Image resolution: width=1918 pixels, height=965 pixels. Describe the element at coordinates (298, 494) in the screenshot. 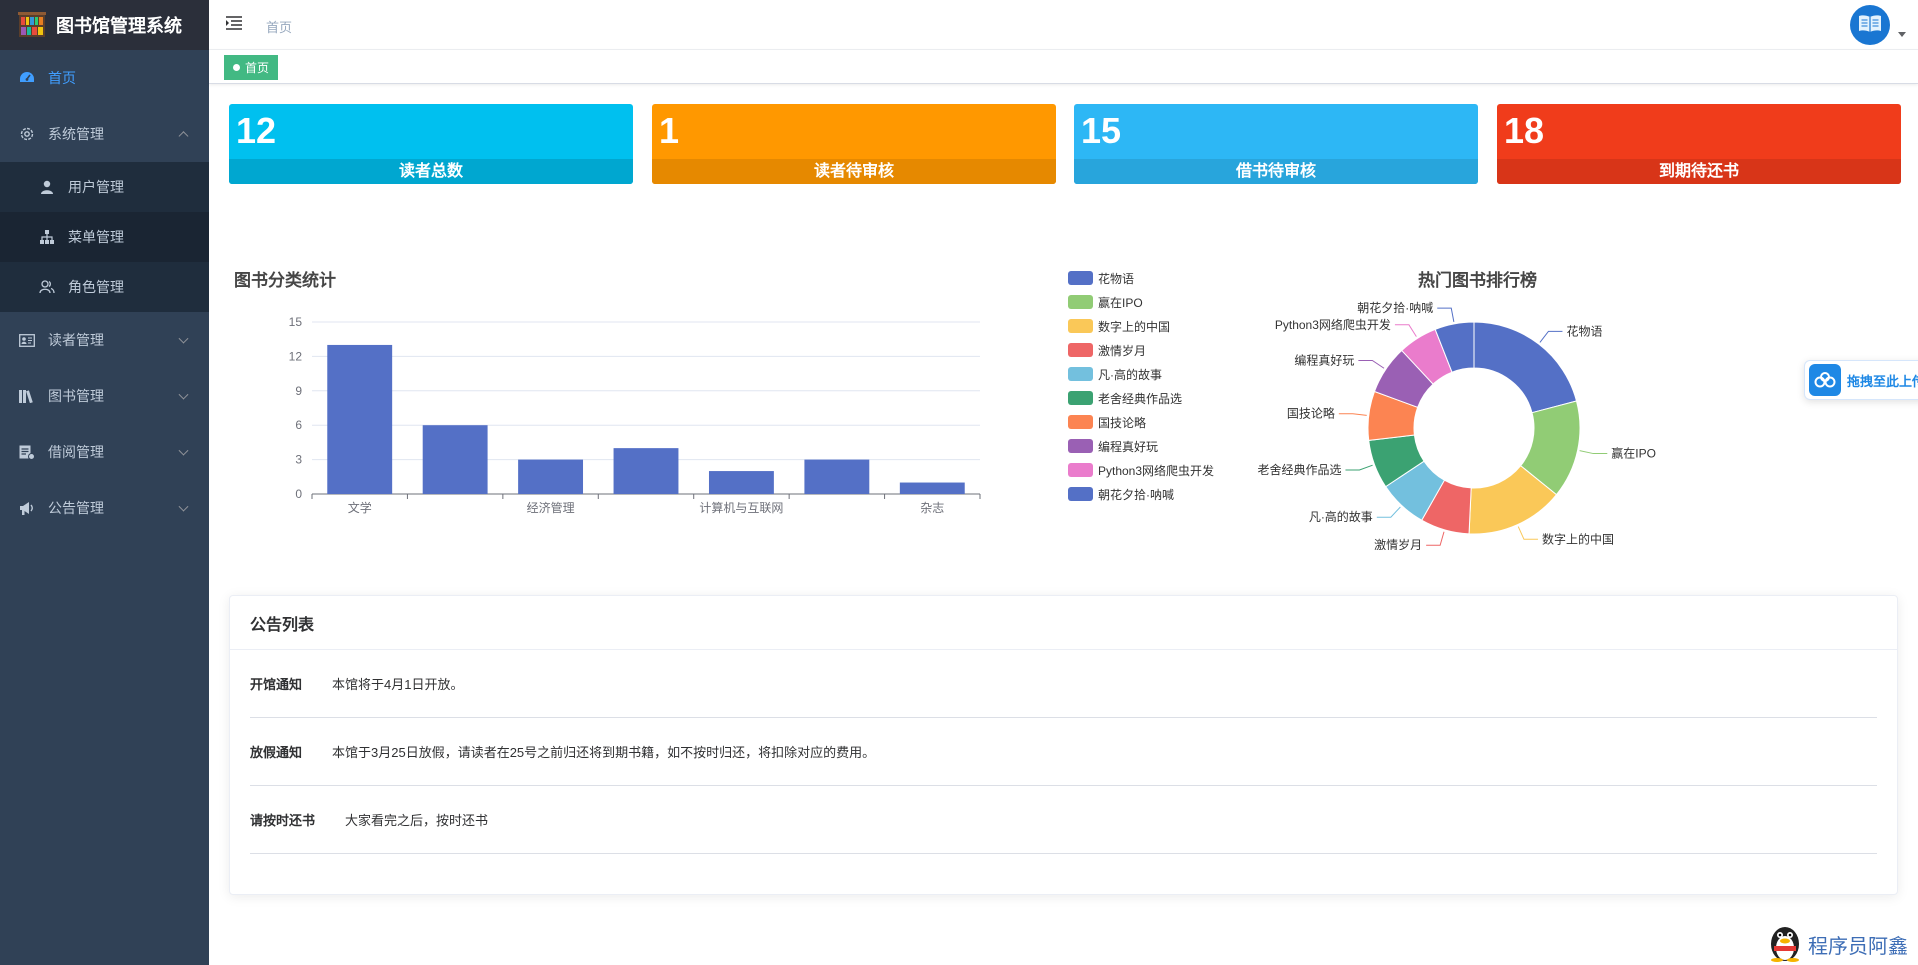

I see `y-tick-label: 0` at that location.